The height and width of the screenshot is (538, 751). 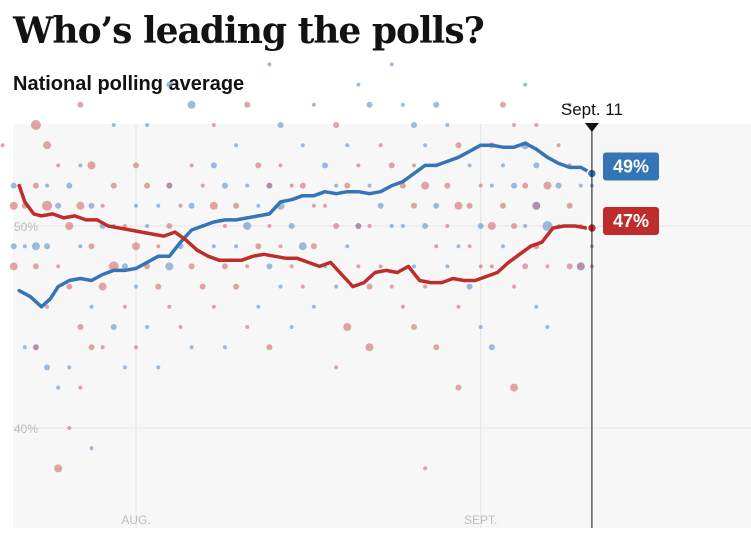 What do you see at coordinates (631, 221) in the screenshot?
I see `red-end-label: 47%` at bounding box center [631, 221].